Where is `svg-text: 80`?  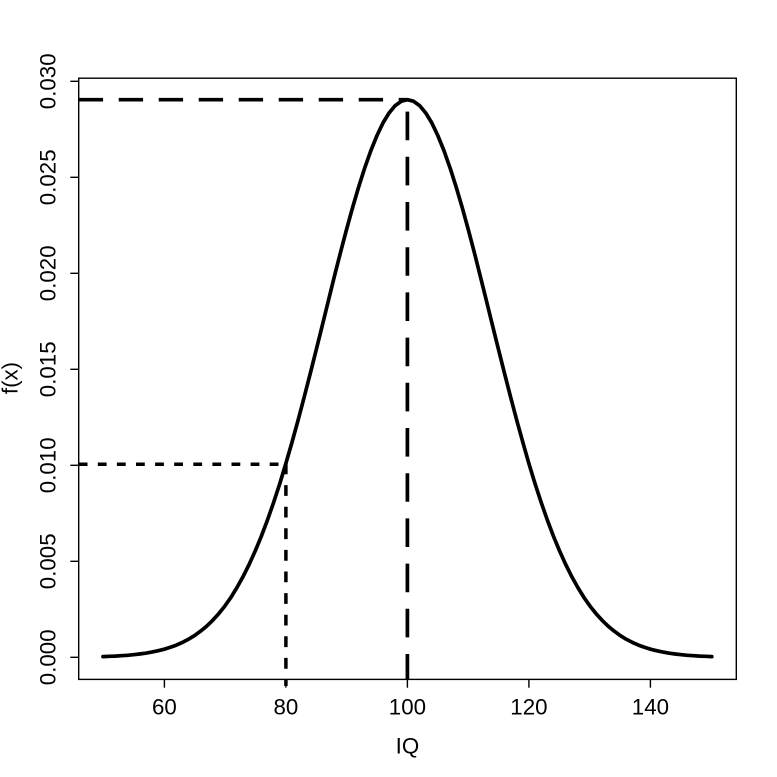
svg-text: 80 is located at coordinates (285, 706).